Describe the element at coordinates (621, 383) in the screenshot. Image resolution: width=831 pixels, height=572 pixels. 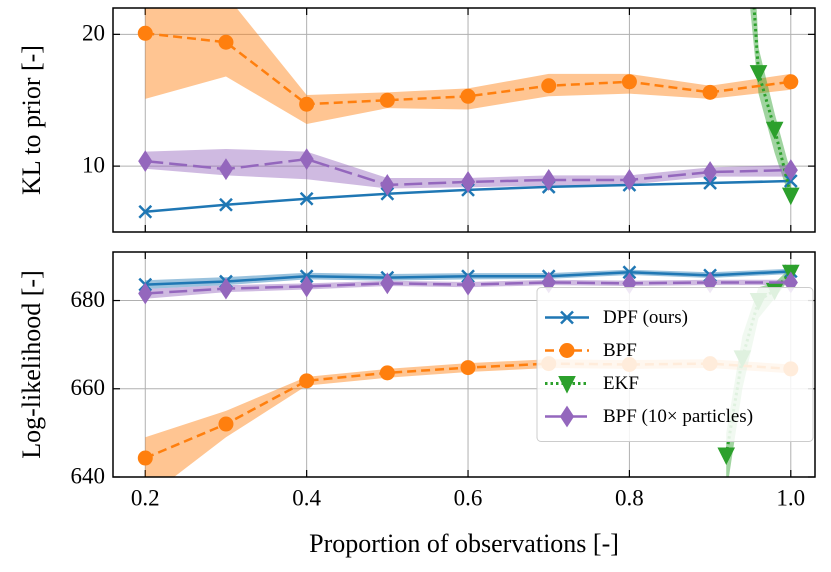
I see `legend-label: EKF` at that location.